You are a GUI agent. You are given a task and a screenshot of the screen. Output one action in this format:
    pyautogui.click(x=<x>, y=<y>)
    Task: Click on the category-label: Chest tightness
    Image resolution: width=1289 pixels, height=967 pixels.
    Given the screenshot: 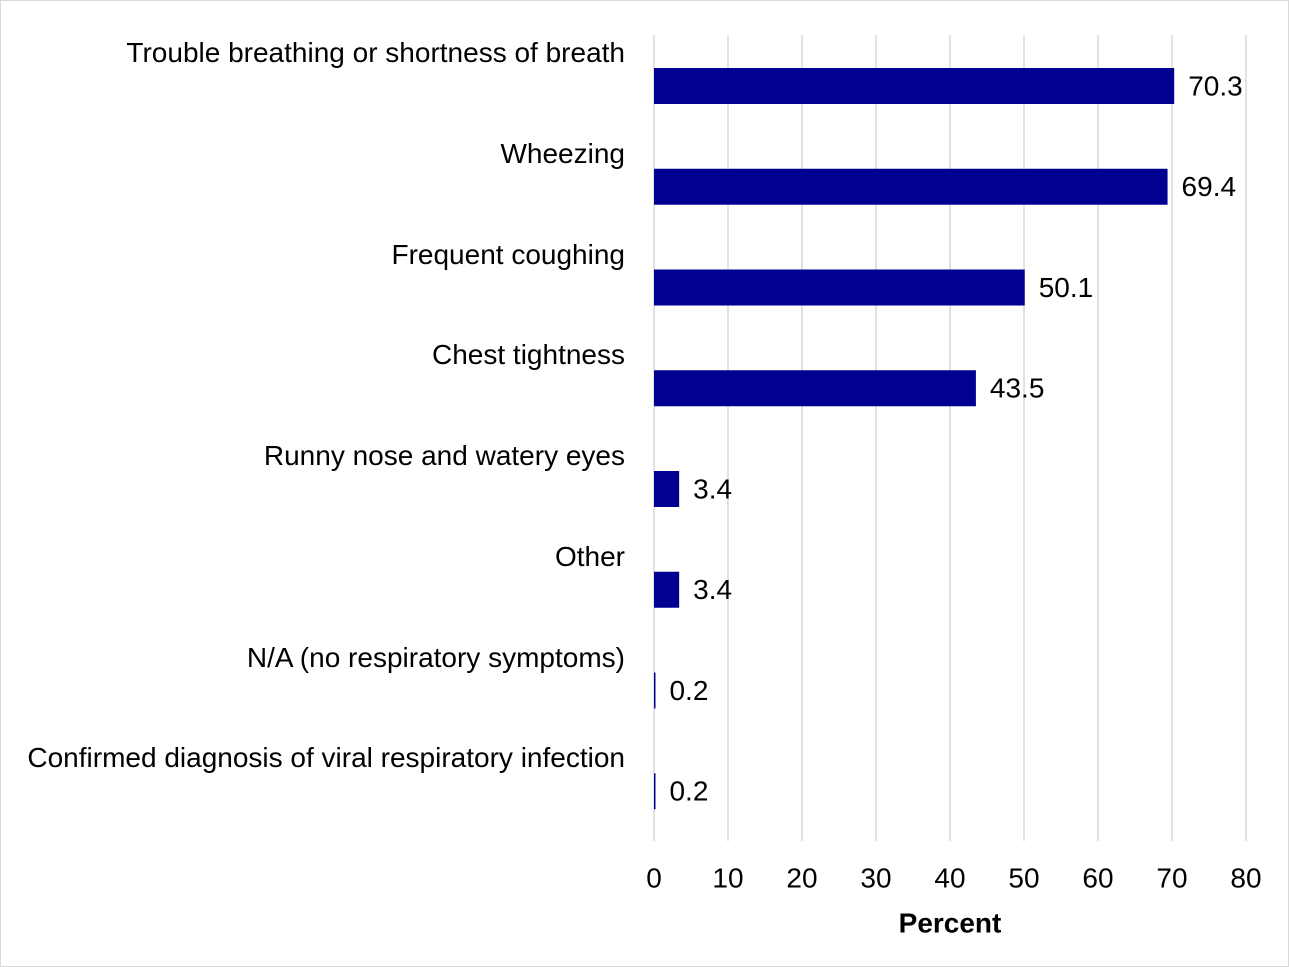 What is the action you would take?
    pyautogui.click(x=528, y=355)
    